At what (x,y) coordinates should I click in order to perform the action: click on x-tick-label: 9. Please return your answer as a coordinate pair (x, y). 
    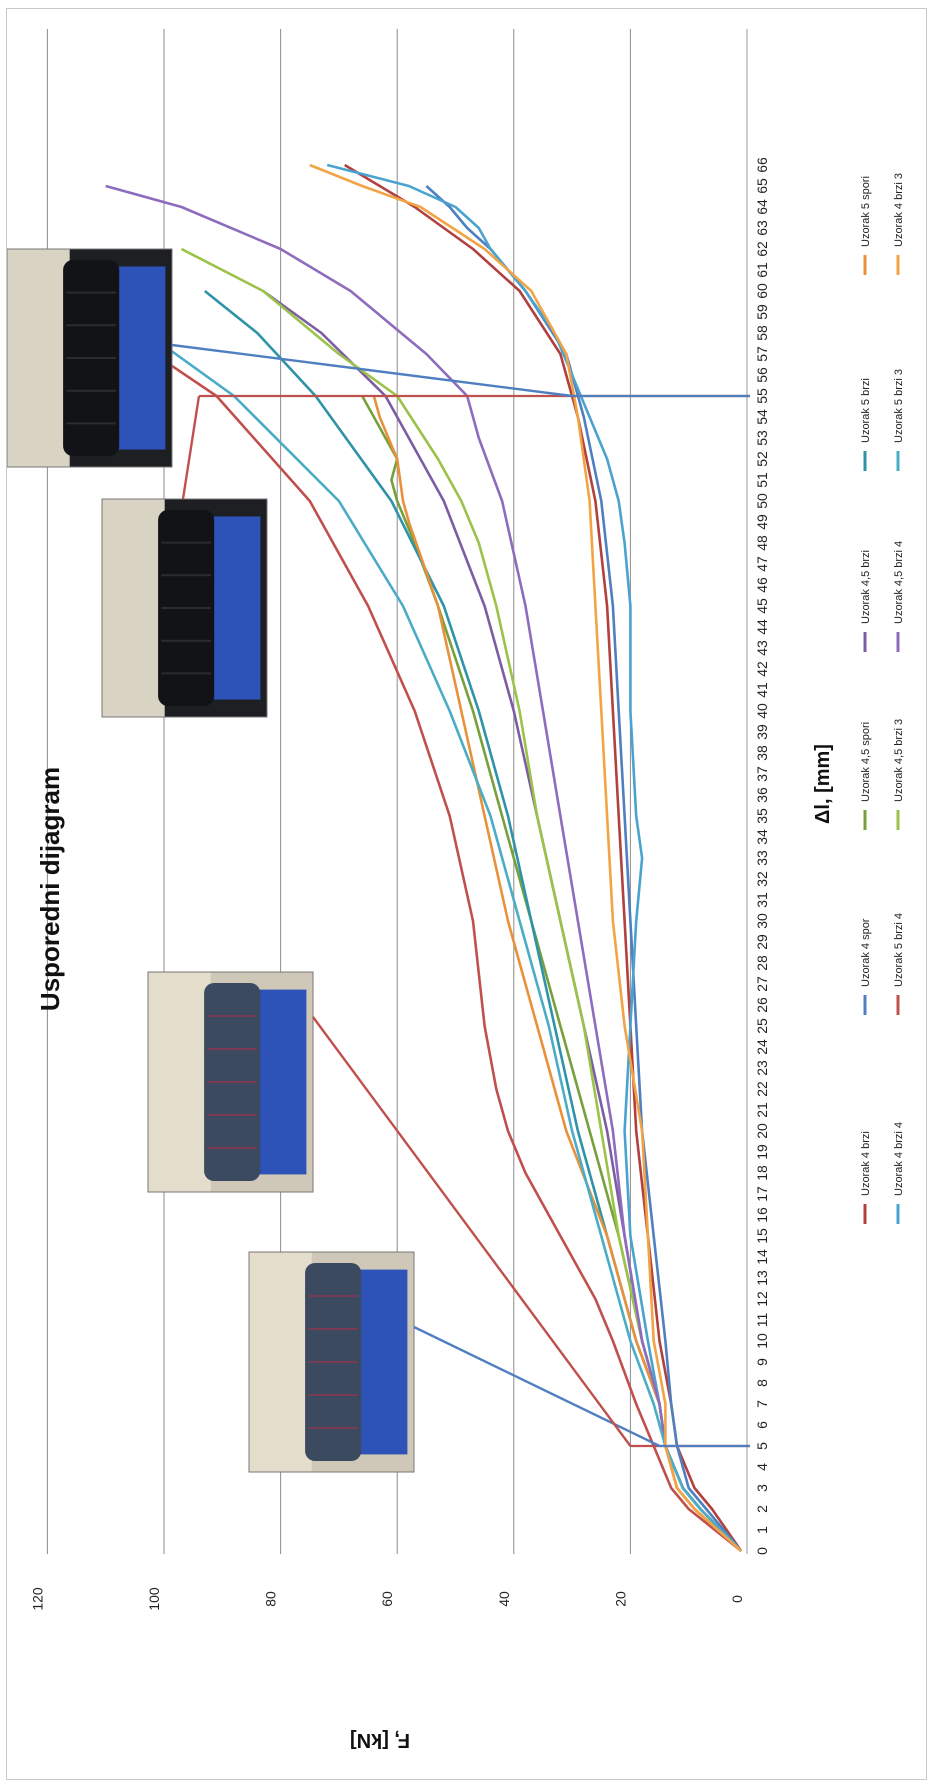
    Looking at the image, I should click on (762, 1362).